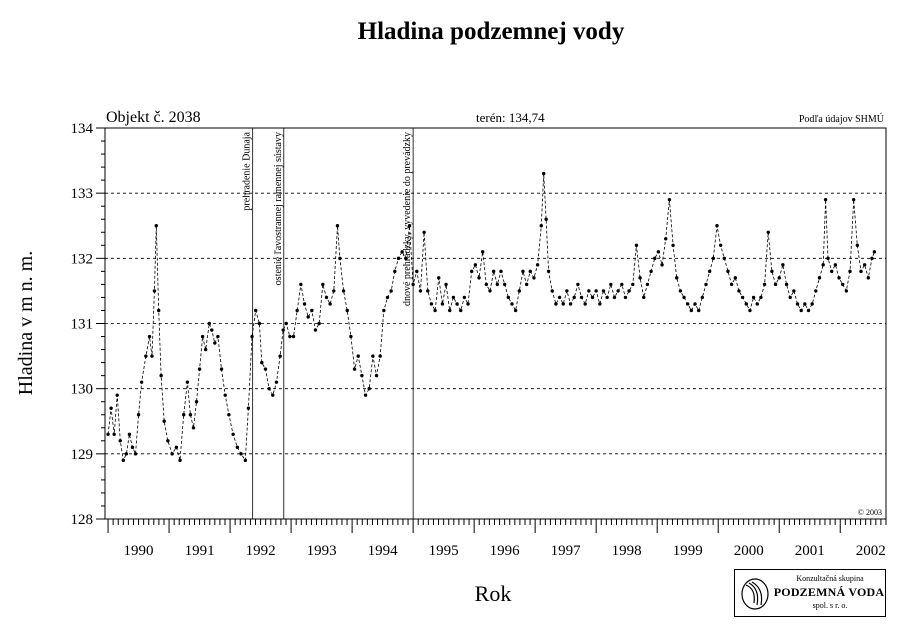 The height and width of the screenshot is (632, 900). Describe the element at coordinates (830, 605) in the screenshot. I see `logo-line-3: spol. s r. o.` at that location.